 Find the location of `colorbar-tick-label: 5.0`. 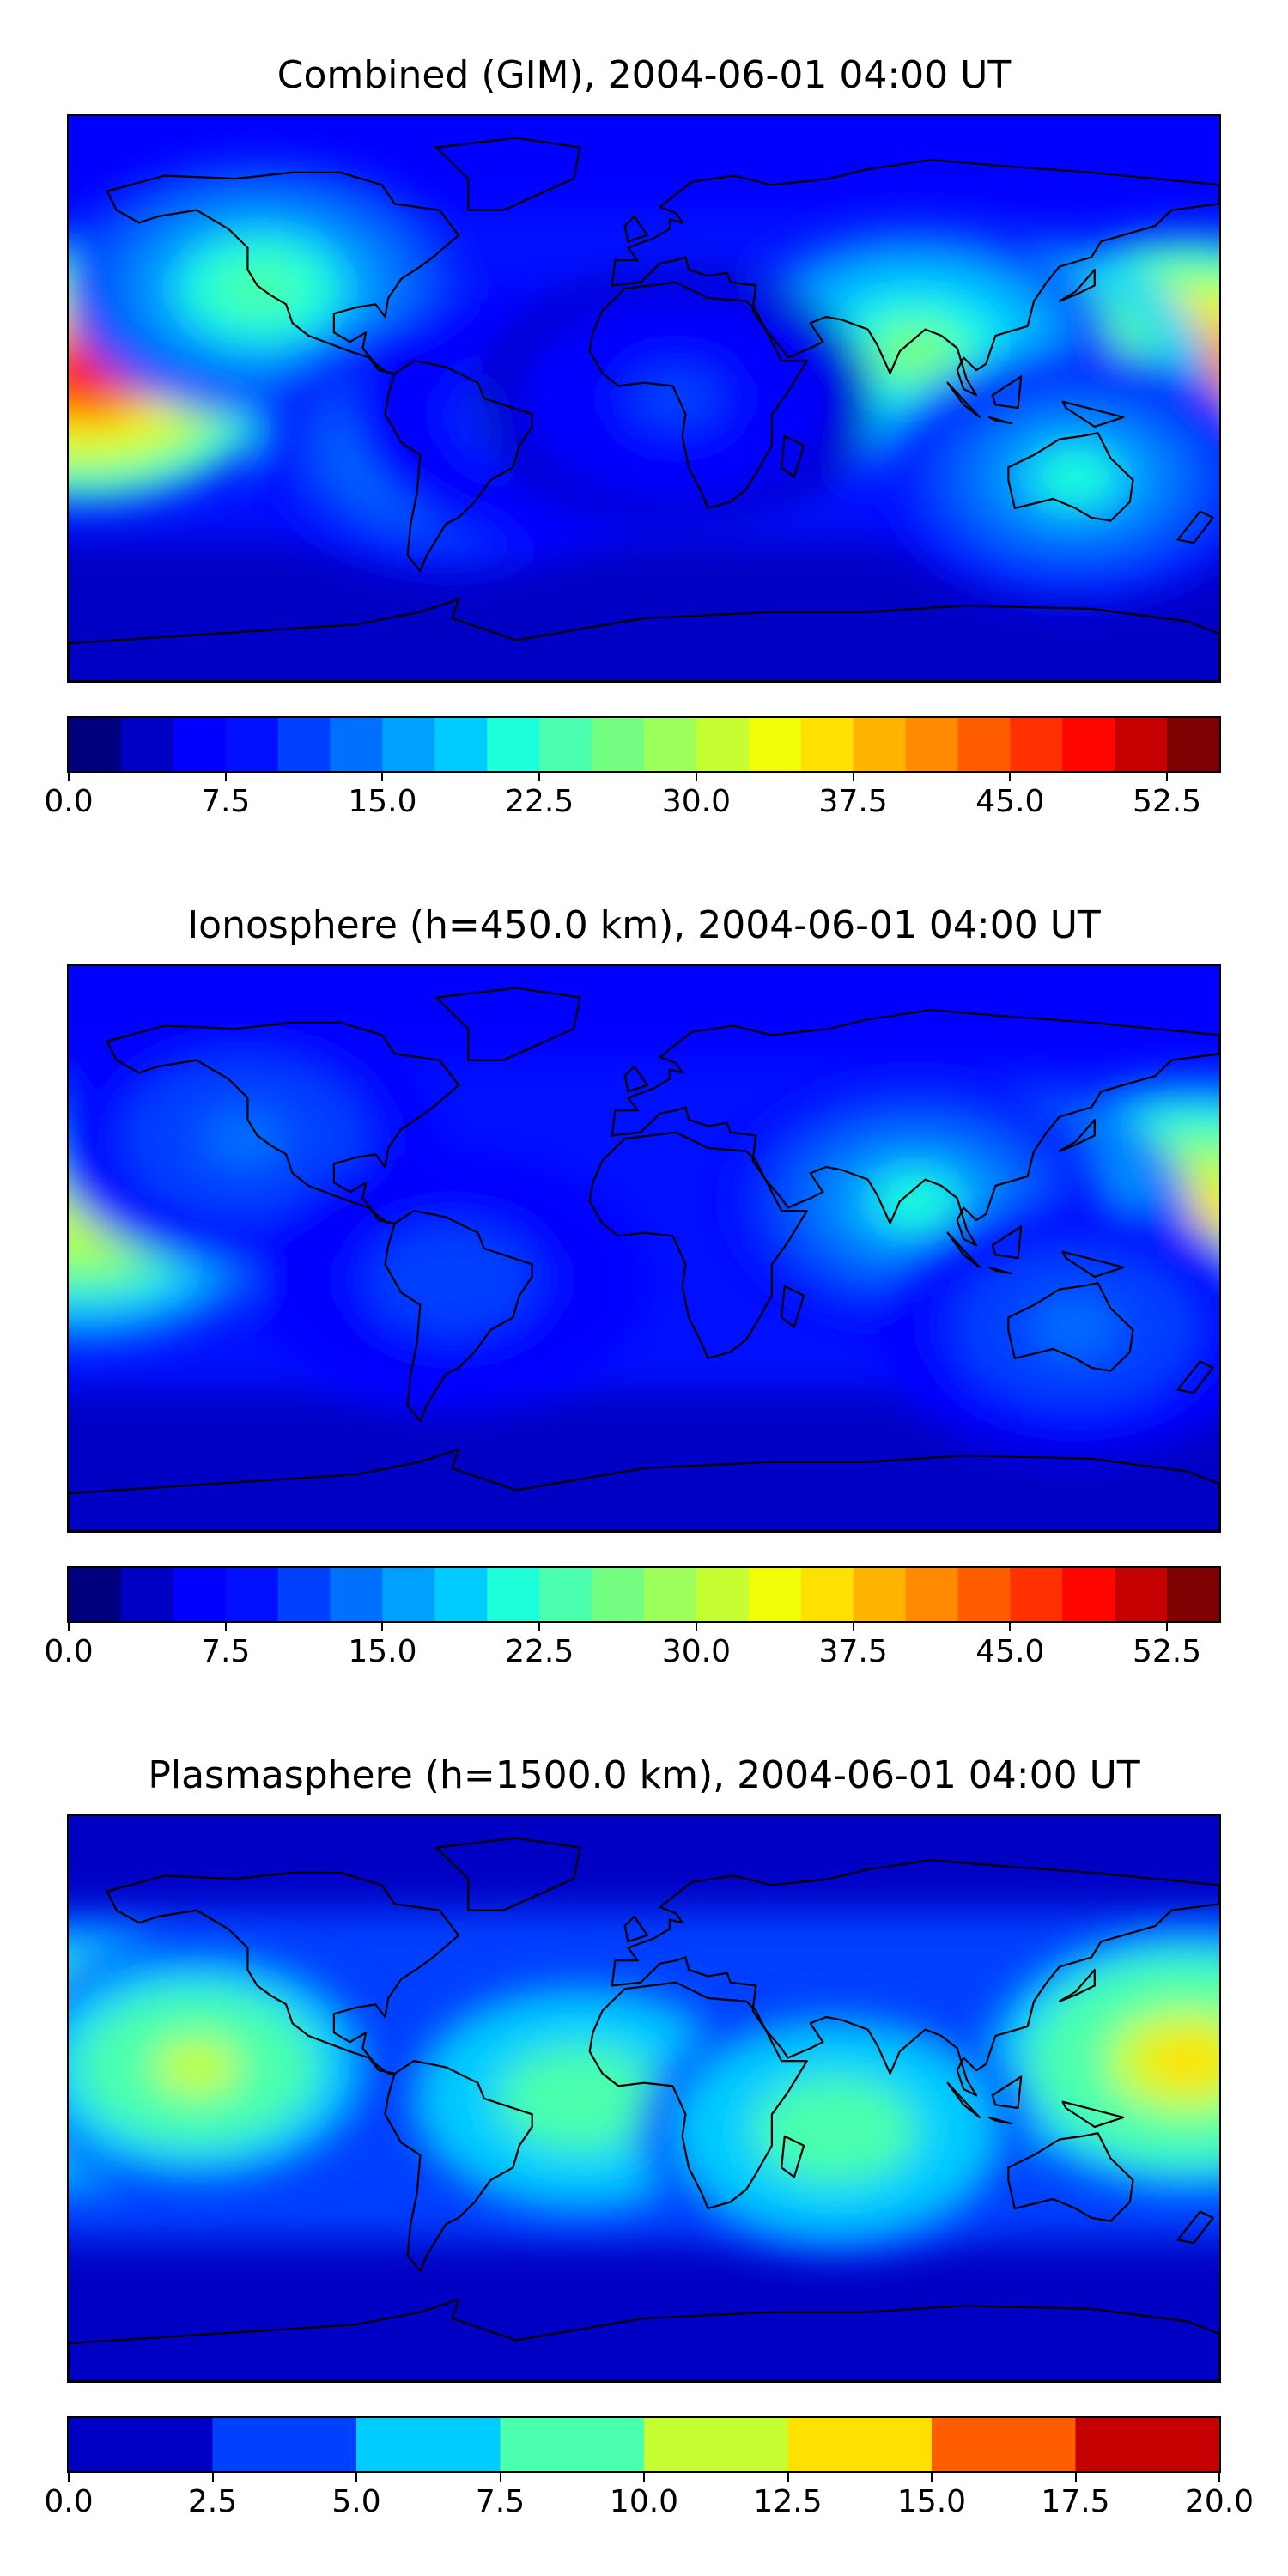

colorbar-tick-label: 5.0 is located at coordinates (356, 2501).